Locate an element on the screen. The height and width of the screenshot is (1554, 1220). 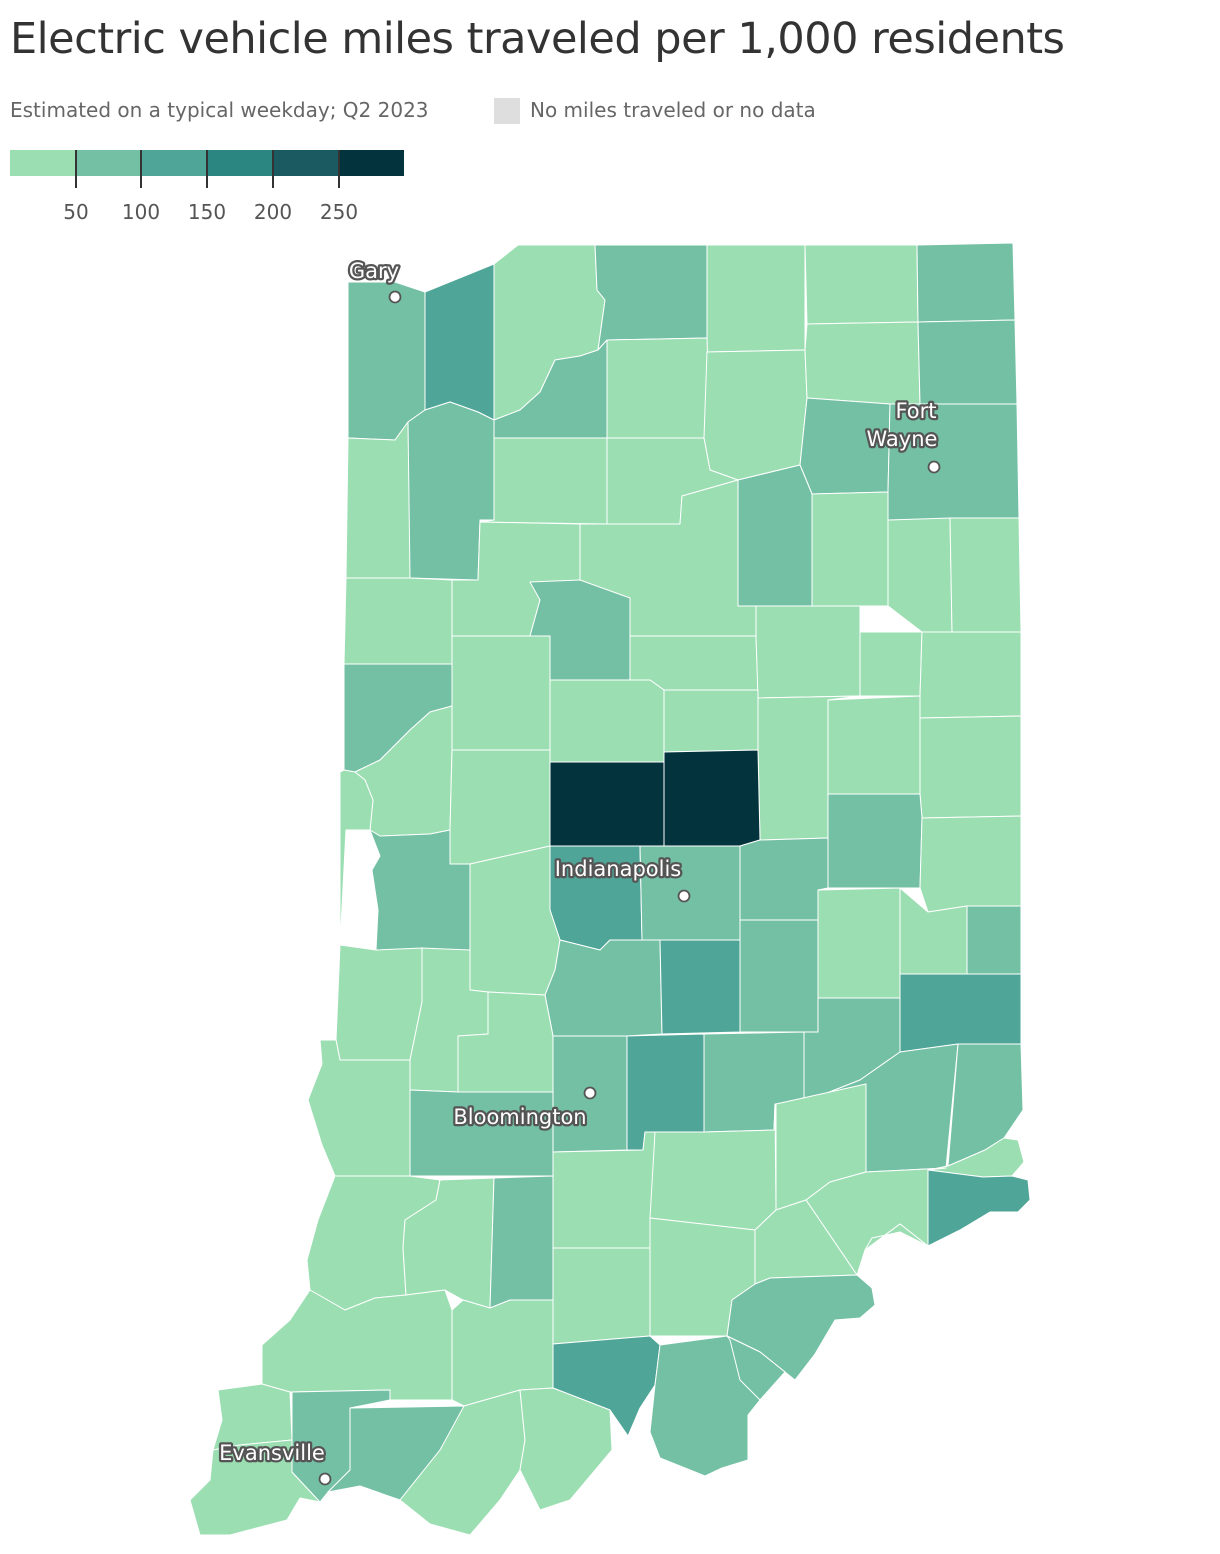
county-dekalb is located at coordinates (967, 362).